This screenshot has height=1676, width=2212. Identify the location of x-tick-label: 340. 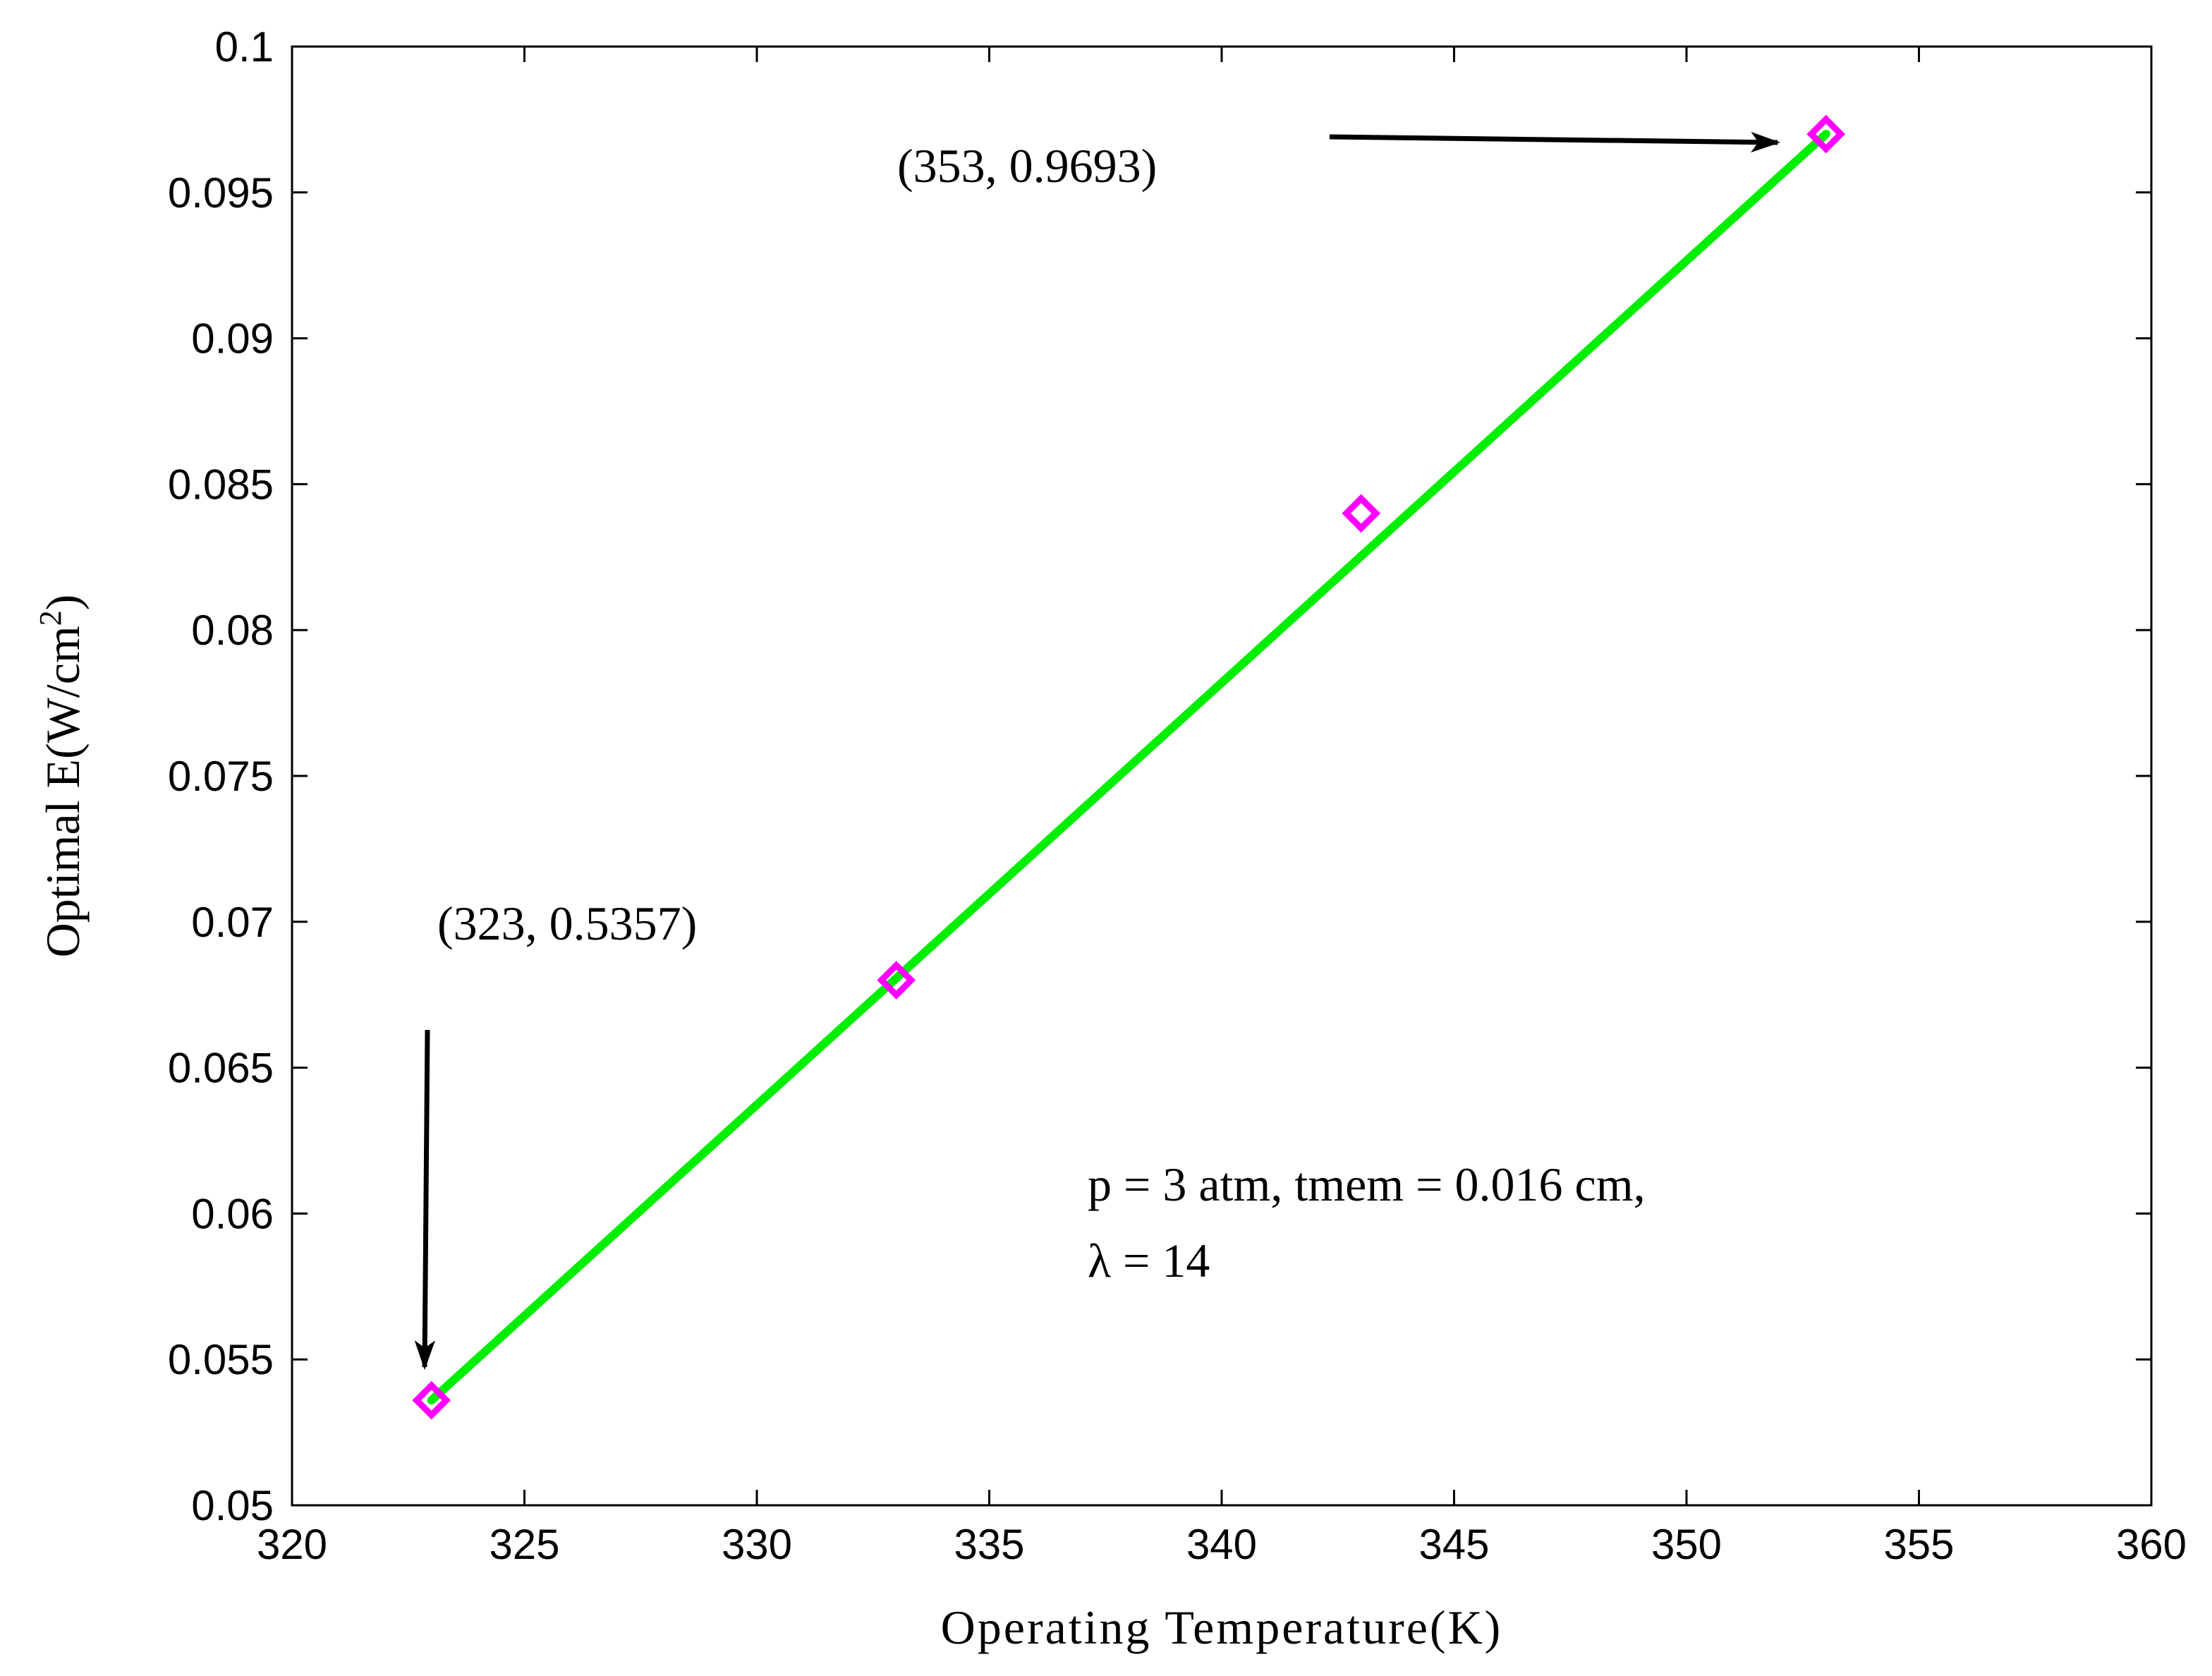
(1221, 1544).